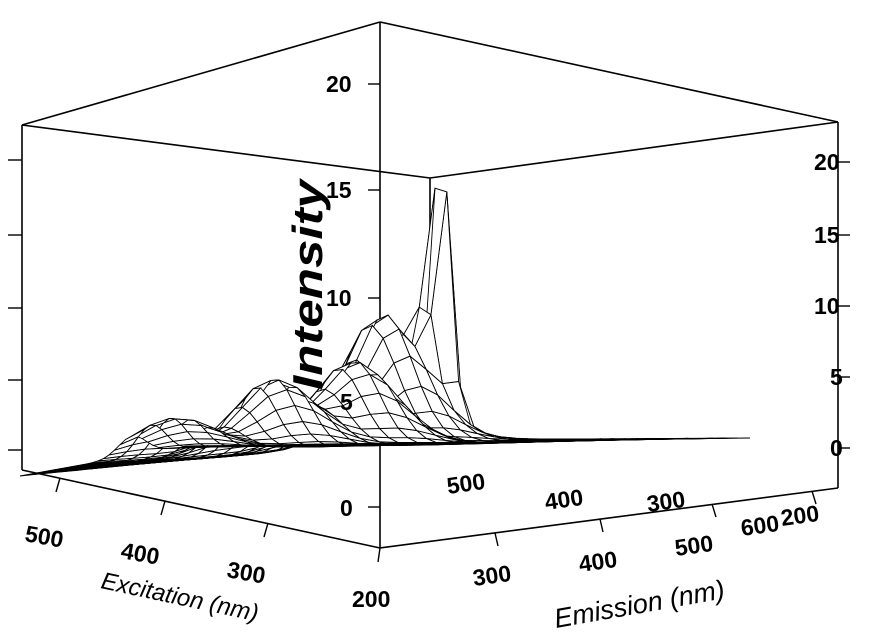 The image size is (872, 637). What do you see at coordinates (246, 572) in the screenshot?
I see `excitation-tick-label-300: 300` at bounding box center [246, 572].